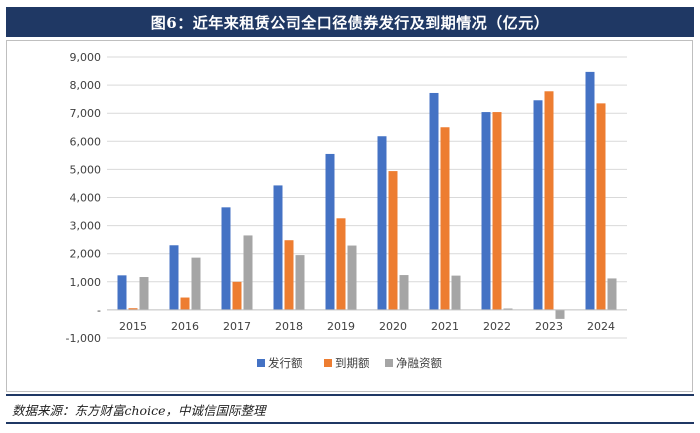 Image resolution: width=700 pixels, height=433 pixels. Describe the element at coordinates (133, 326) in the screenshot. I see `x-tick-label: 2015` at that location.